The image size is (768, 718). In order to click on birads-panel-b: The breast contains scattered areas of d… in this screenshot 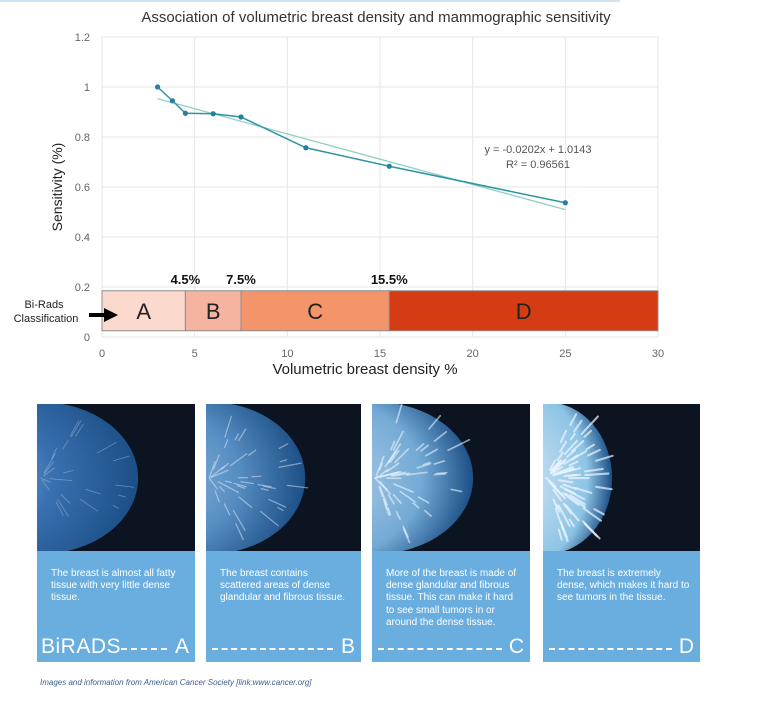, I will do `click(283, 533)`.